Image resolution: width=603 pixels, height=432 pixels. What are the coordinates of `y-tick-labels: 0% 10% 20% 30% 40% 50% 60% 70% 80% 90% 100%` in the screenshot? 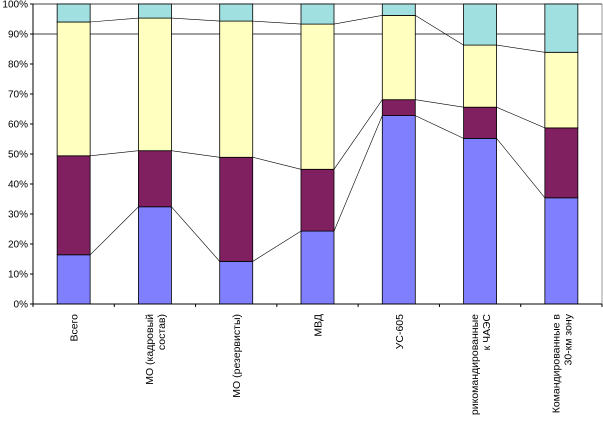 It's located at (15, 155).